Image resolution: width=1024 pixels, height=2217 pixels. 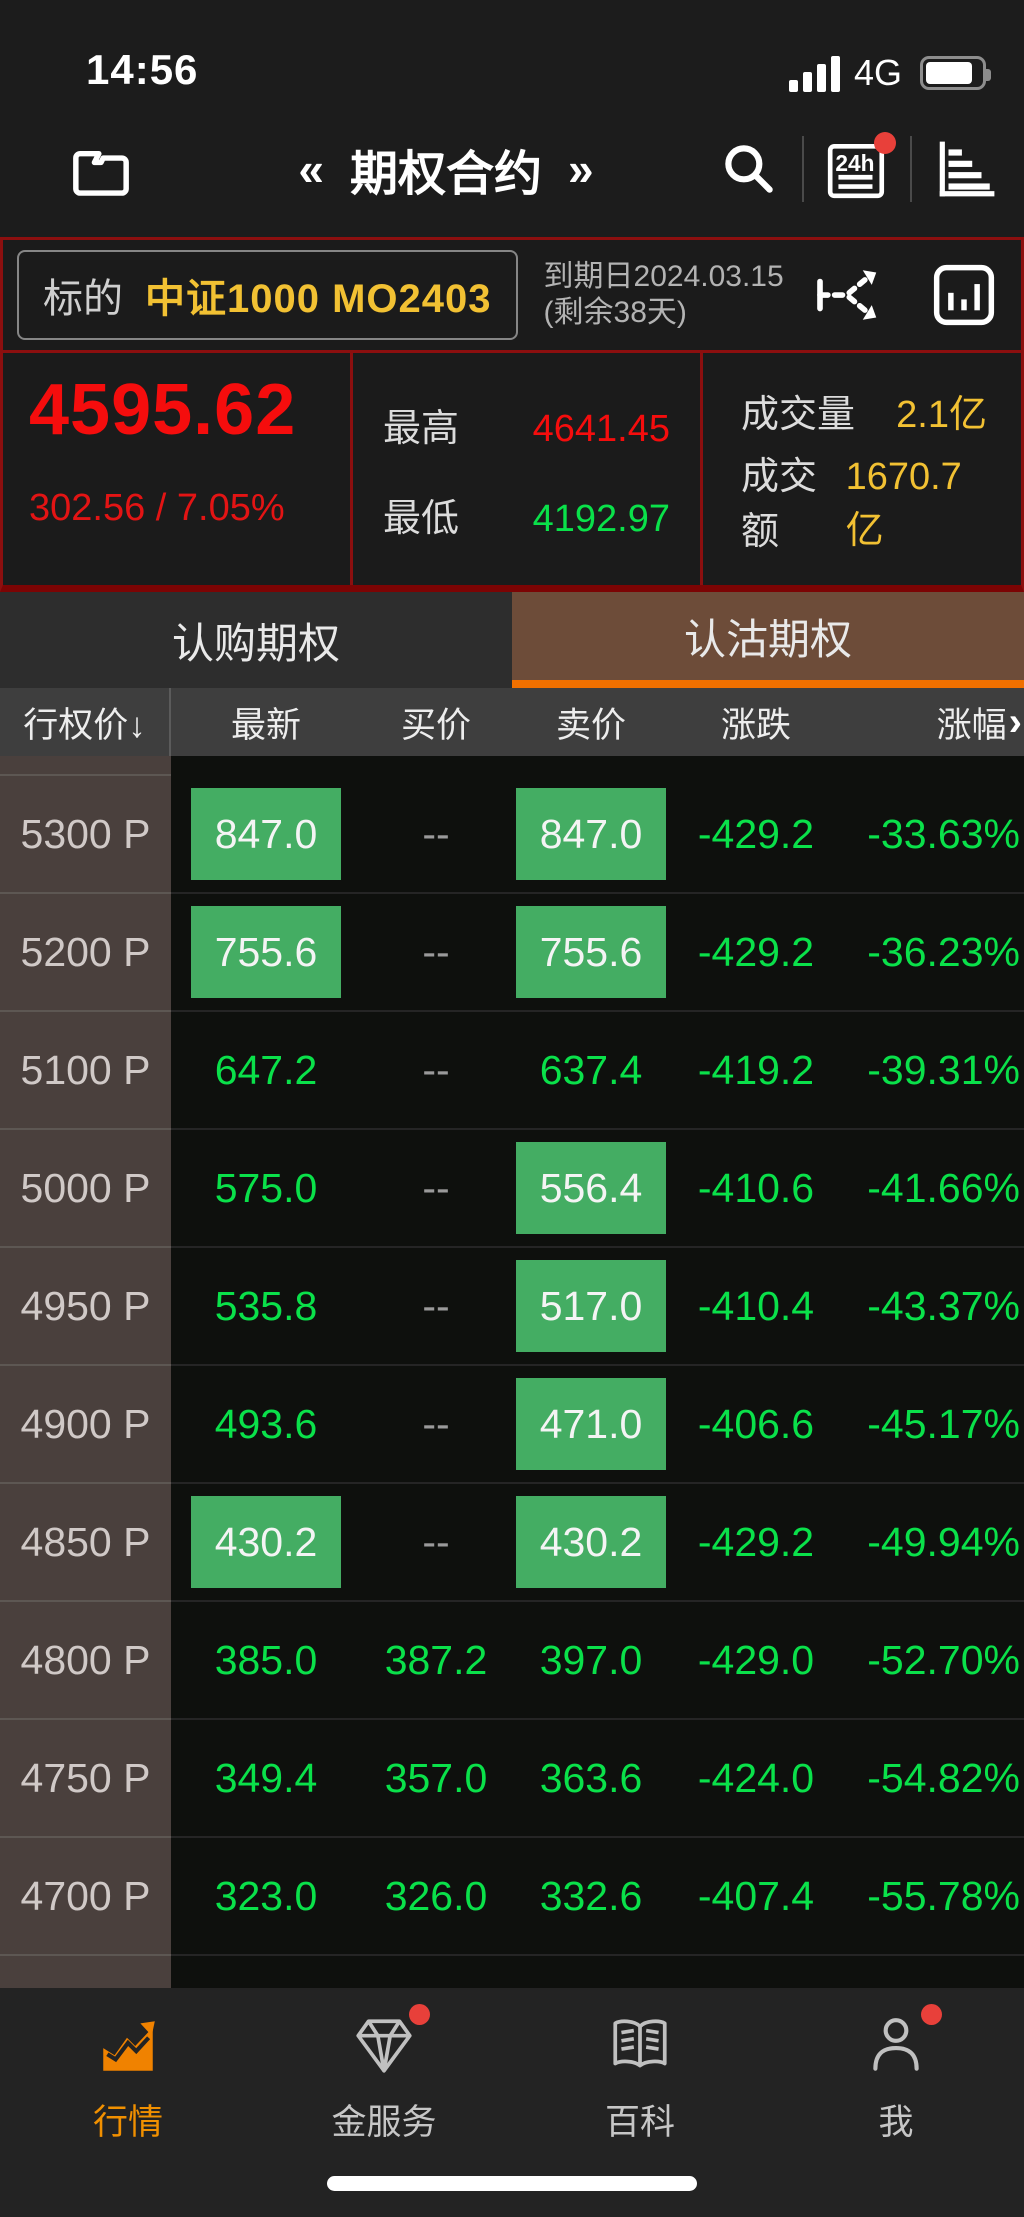 I want to click on strike-price-cell: 4700 P, so click(x=85, y=1897).